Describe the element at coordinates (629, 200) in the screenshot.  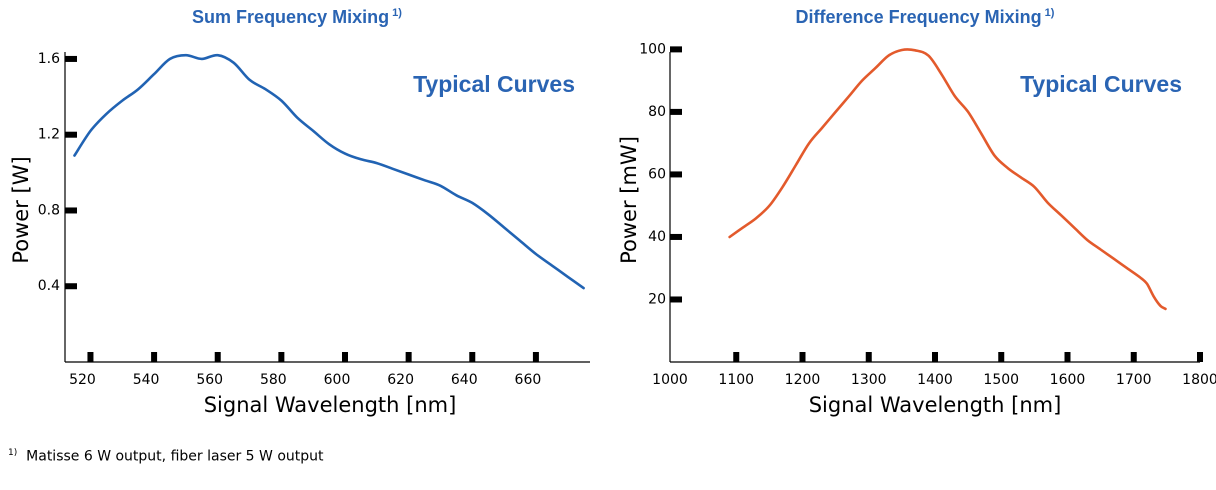
I see `y-axis-label: Power [mW]` at that location.